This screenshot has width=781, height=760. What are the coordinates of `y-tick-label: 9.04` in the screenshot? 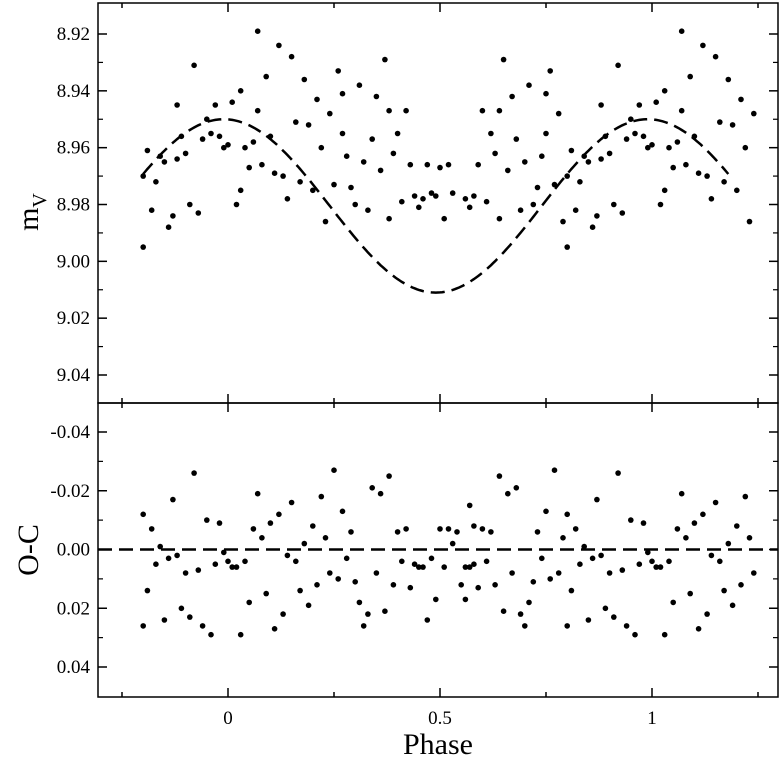 It's located at (74, 375).